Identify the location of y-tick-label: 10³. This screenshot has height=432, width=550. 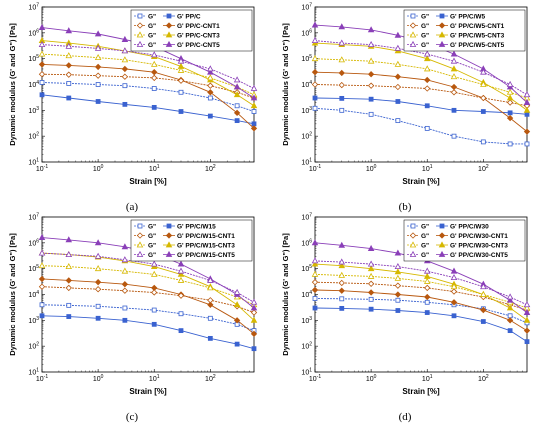
(33, 320).